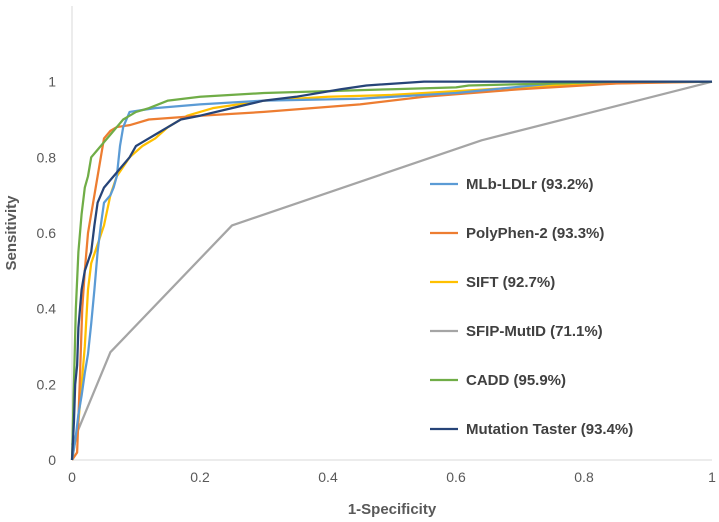 This screenshot has width=719, height=522. Describe the element at coordinates (47, 309) in the screenshot. I see `y-tick-label: 0.4` at that location.